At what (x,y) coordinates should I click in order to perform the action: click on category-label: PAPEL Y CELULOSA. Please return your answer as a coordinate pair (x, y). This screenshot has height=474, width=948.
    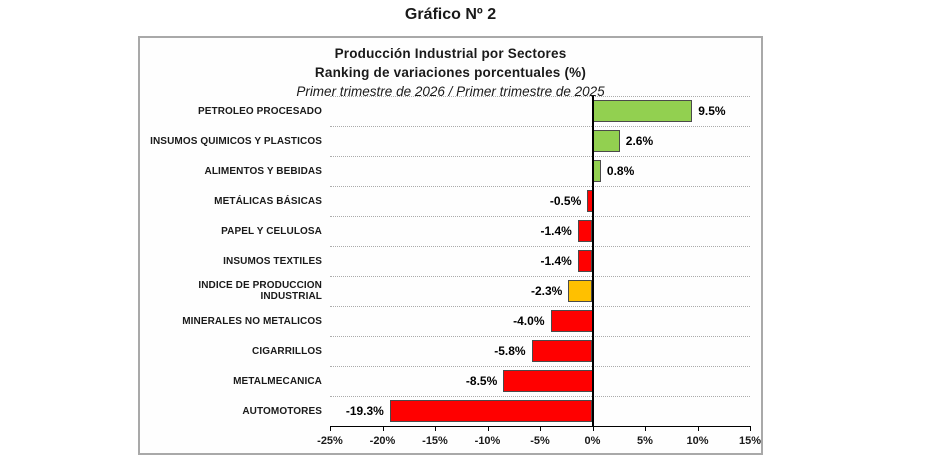
    Looking at the image, I should click on (271, 231).